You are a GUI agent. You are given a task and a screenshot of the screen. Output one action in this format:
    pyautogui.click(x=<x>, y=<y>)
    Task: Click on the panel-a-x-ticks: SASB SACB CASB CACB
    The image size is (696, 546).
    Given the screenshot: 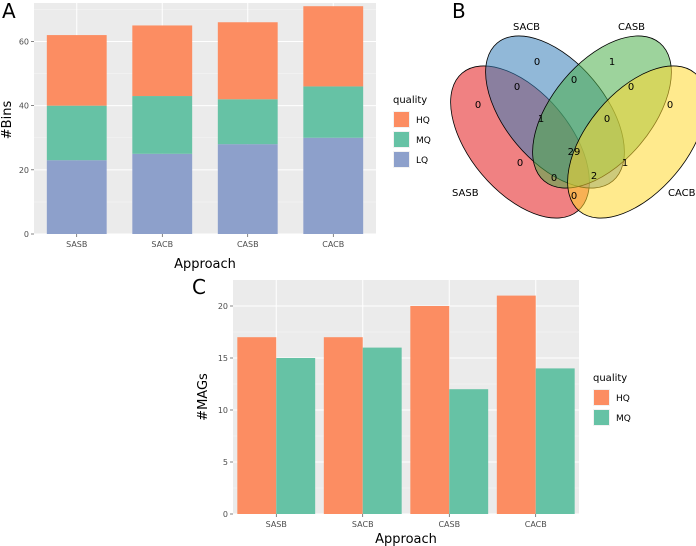 What is the action you would take?
    pyautogui.click(x=205, y=241)
    